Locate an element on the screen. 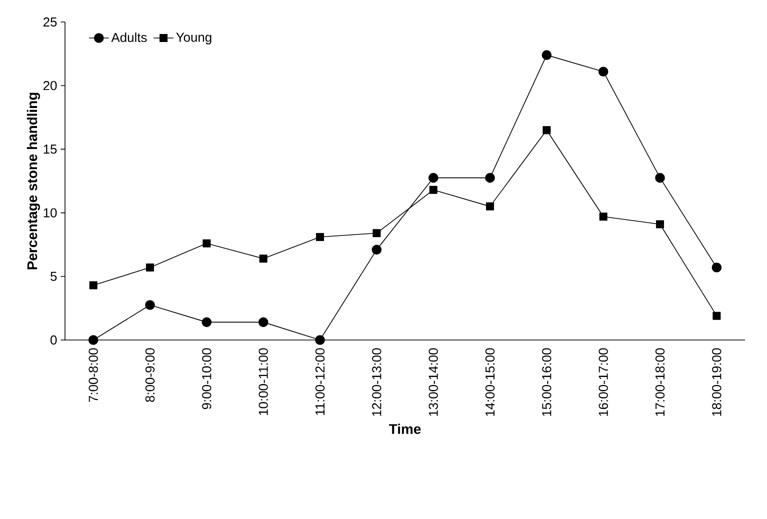 This screenshot has width=767, height=519. x-tick-label: 10:00-11:00 is located at coordinates (263, 381).